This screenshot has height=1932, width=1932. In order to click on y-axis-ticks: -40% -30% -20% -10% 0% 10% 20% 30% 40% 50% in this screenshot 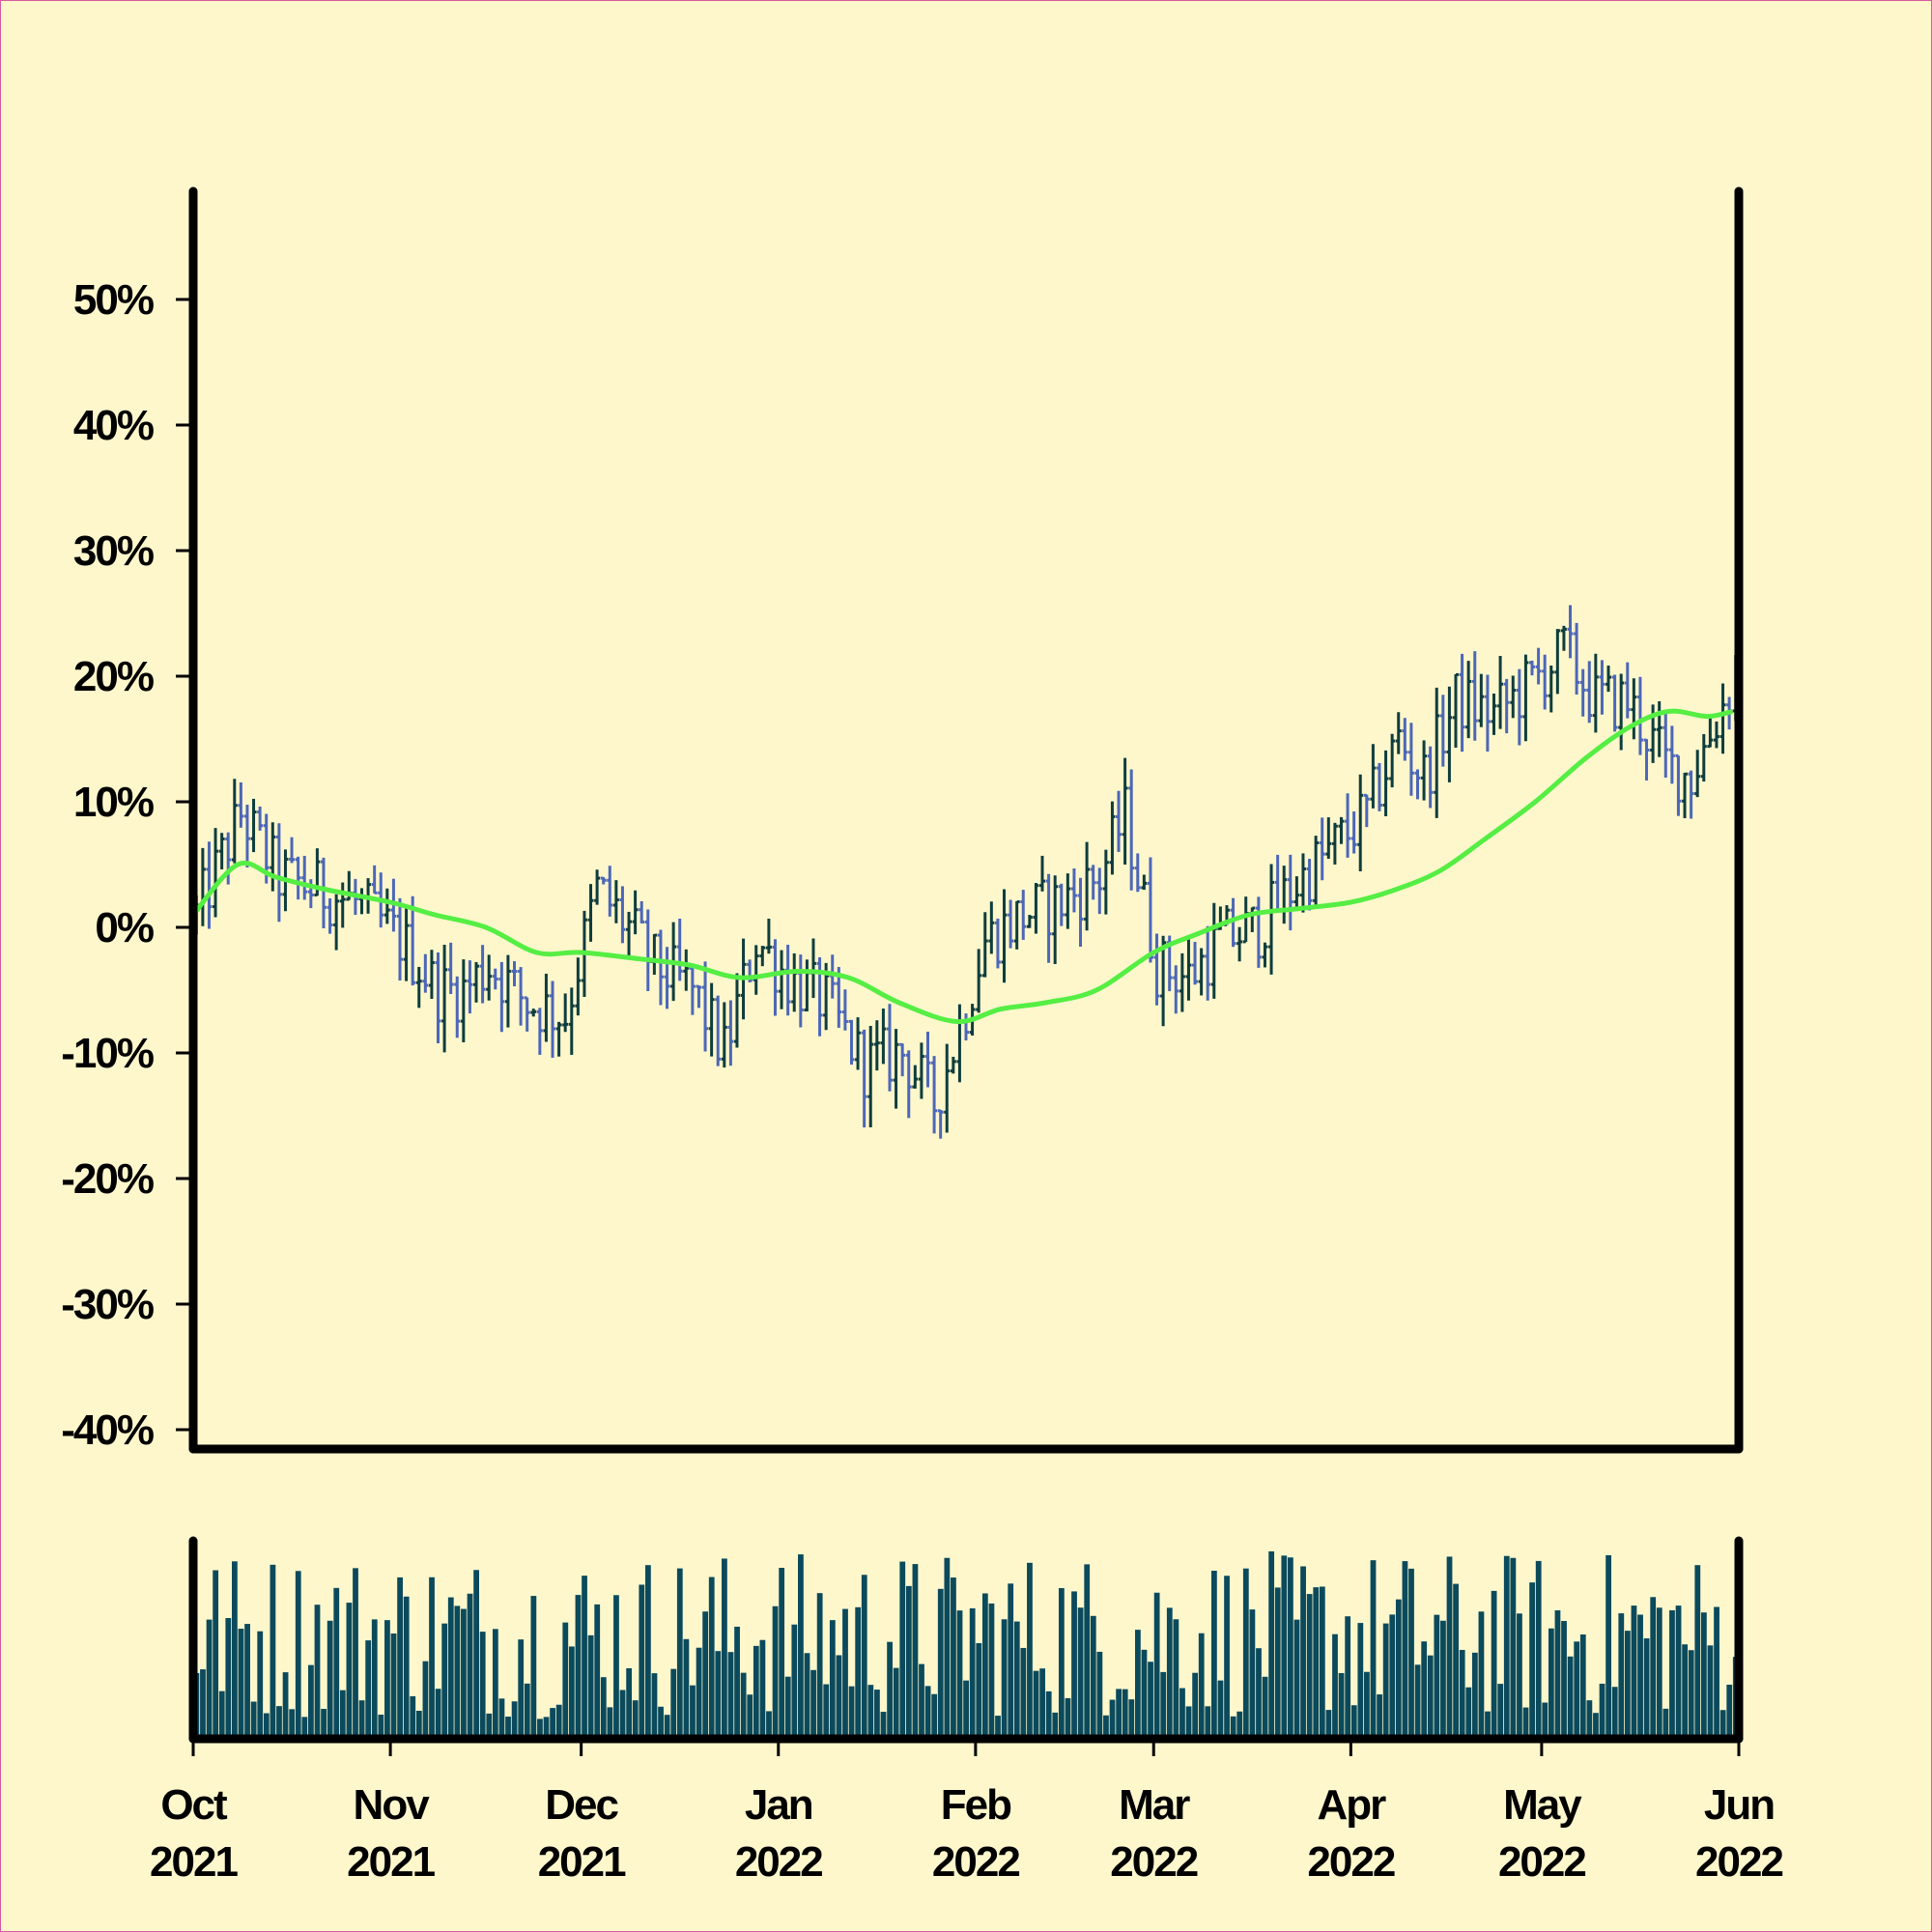, I will do `click(127, 865)`.